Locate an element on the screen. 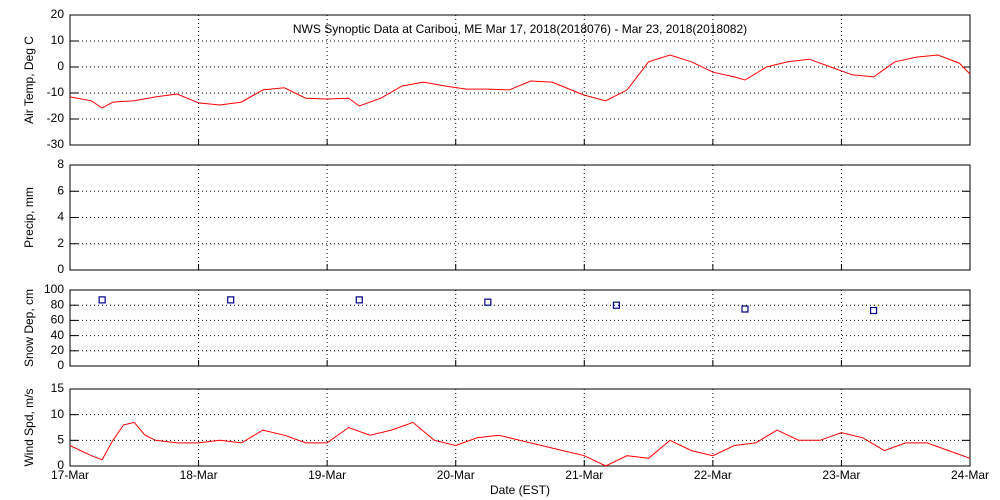  x-tick-label: 19-Mar is located at coordinates (327, 475).